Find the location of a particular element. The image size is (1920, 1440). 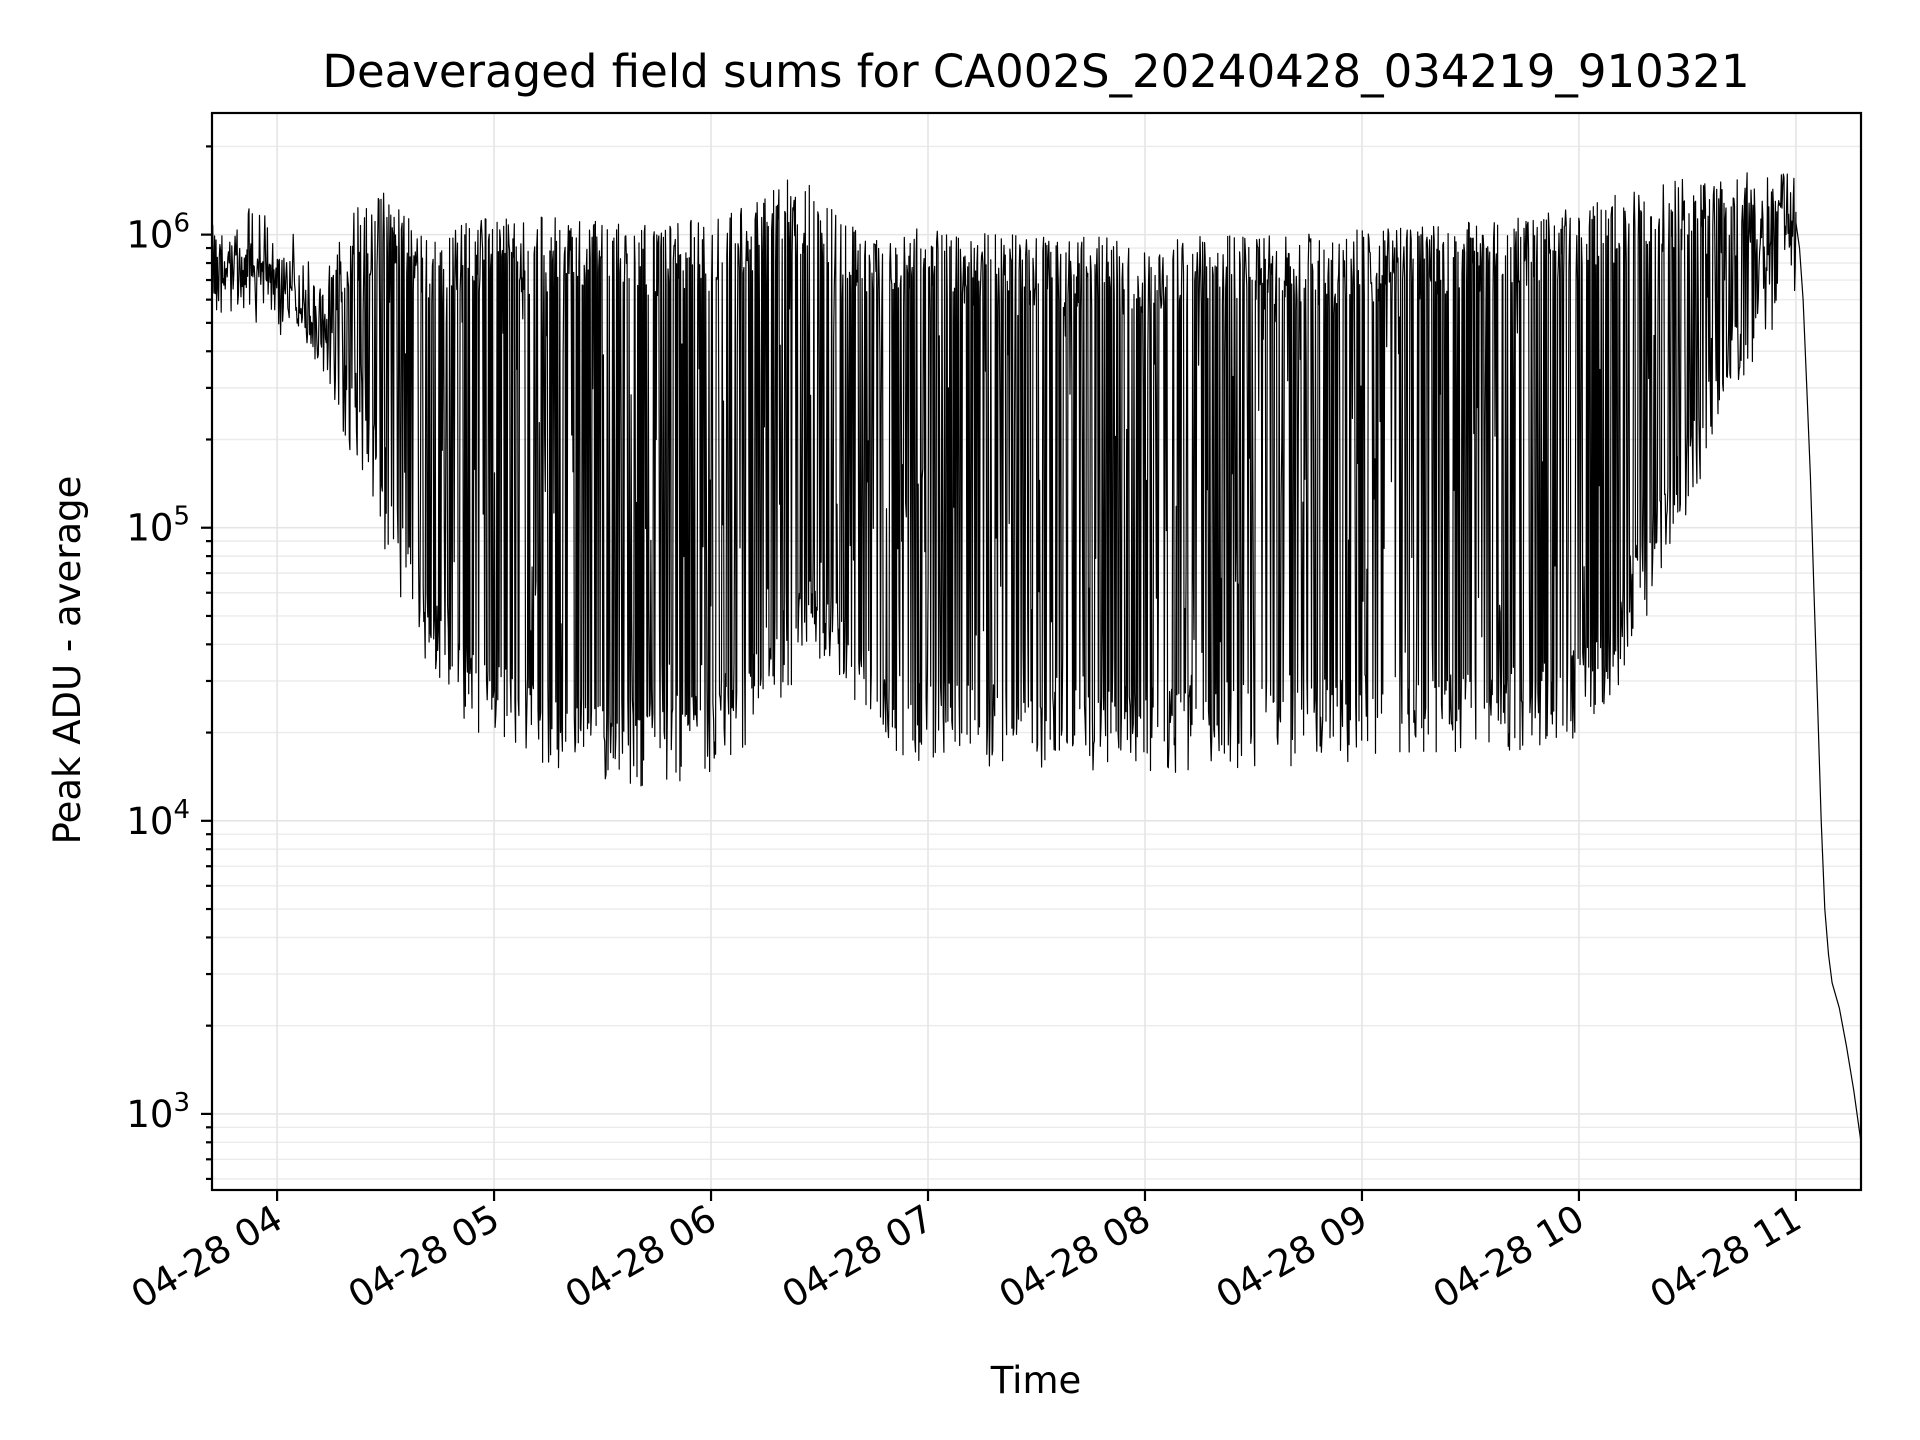

y-axis-label: Peak ADU - average is located at coordinates (67, 660).